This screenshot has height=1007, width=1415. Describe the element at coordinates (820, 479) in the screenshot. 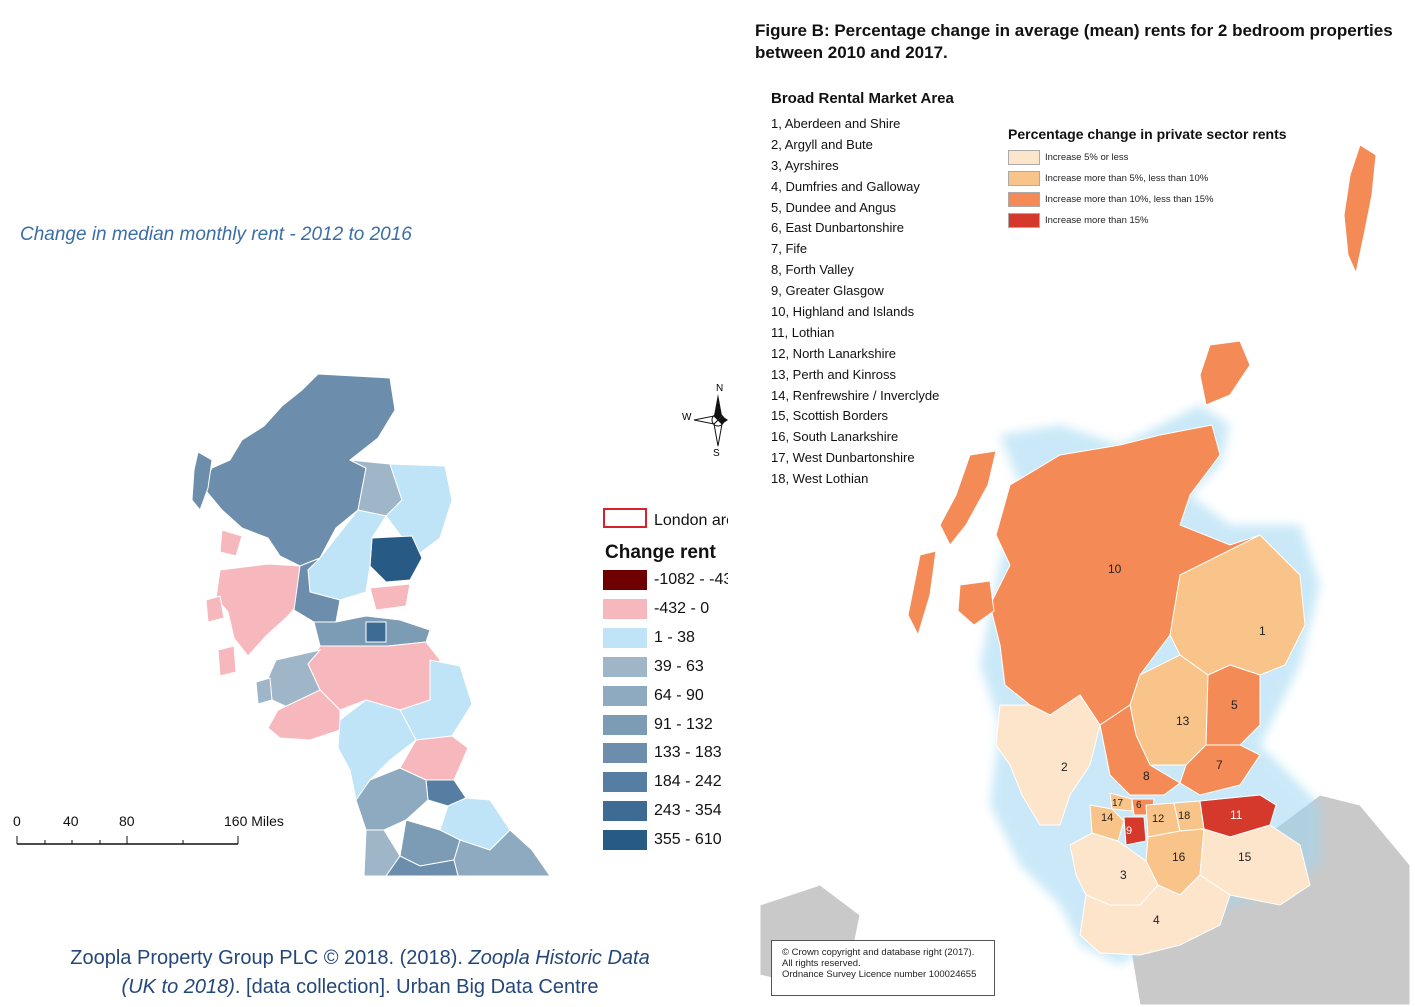

I see `rental-market-area-item: 18, West Lothian` at that location.